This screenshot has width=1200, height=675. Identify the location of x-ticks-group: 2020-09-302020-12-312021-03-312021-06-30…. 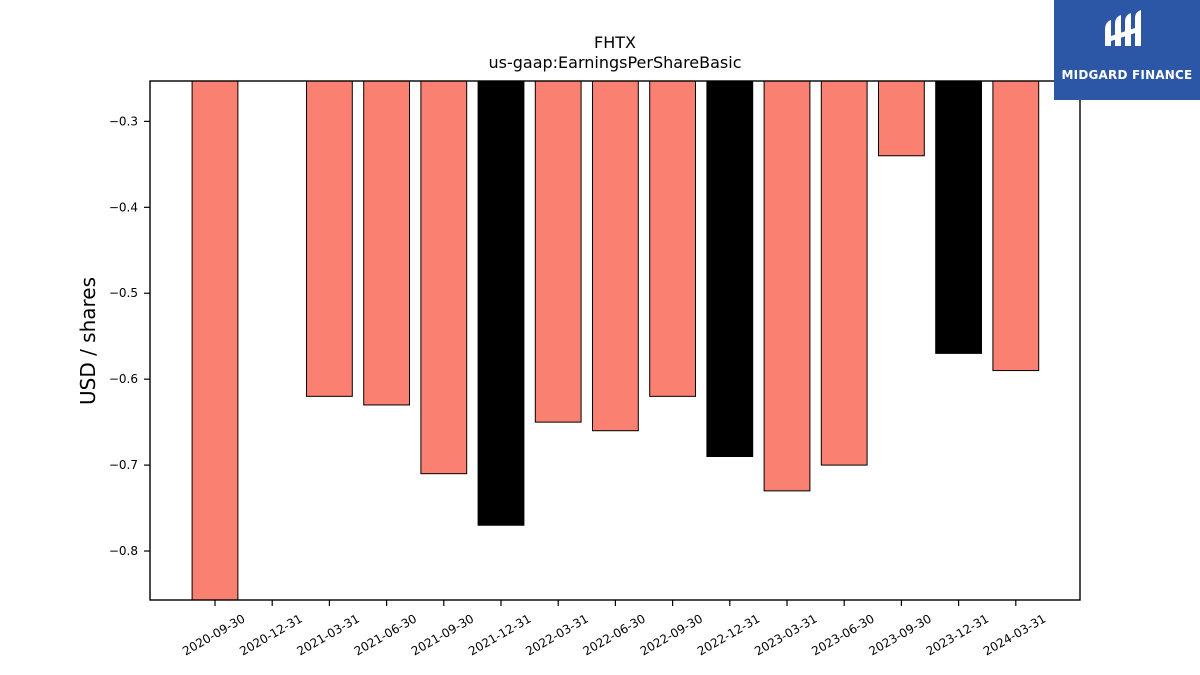
(614, 629).